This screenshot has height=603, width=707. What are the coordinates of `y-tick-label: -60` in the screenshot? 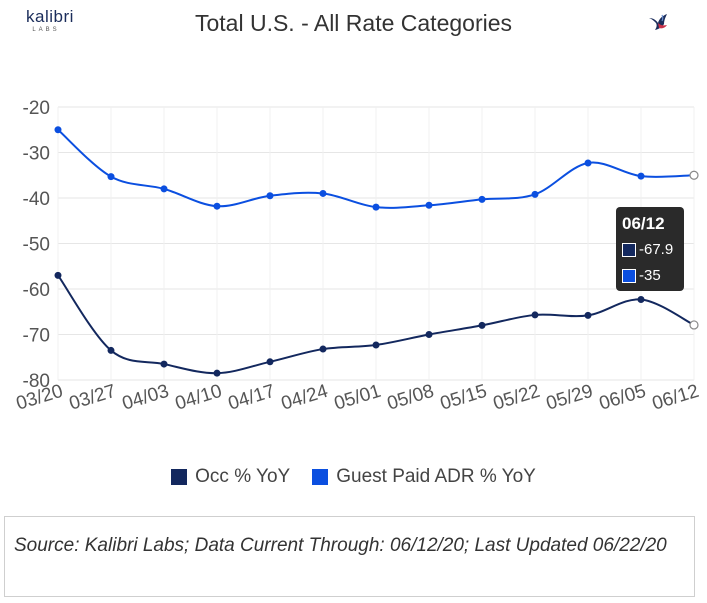 It's located at (36, 290).